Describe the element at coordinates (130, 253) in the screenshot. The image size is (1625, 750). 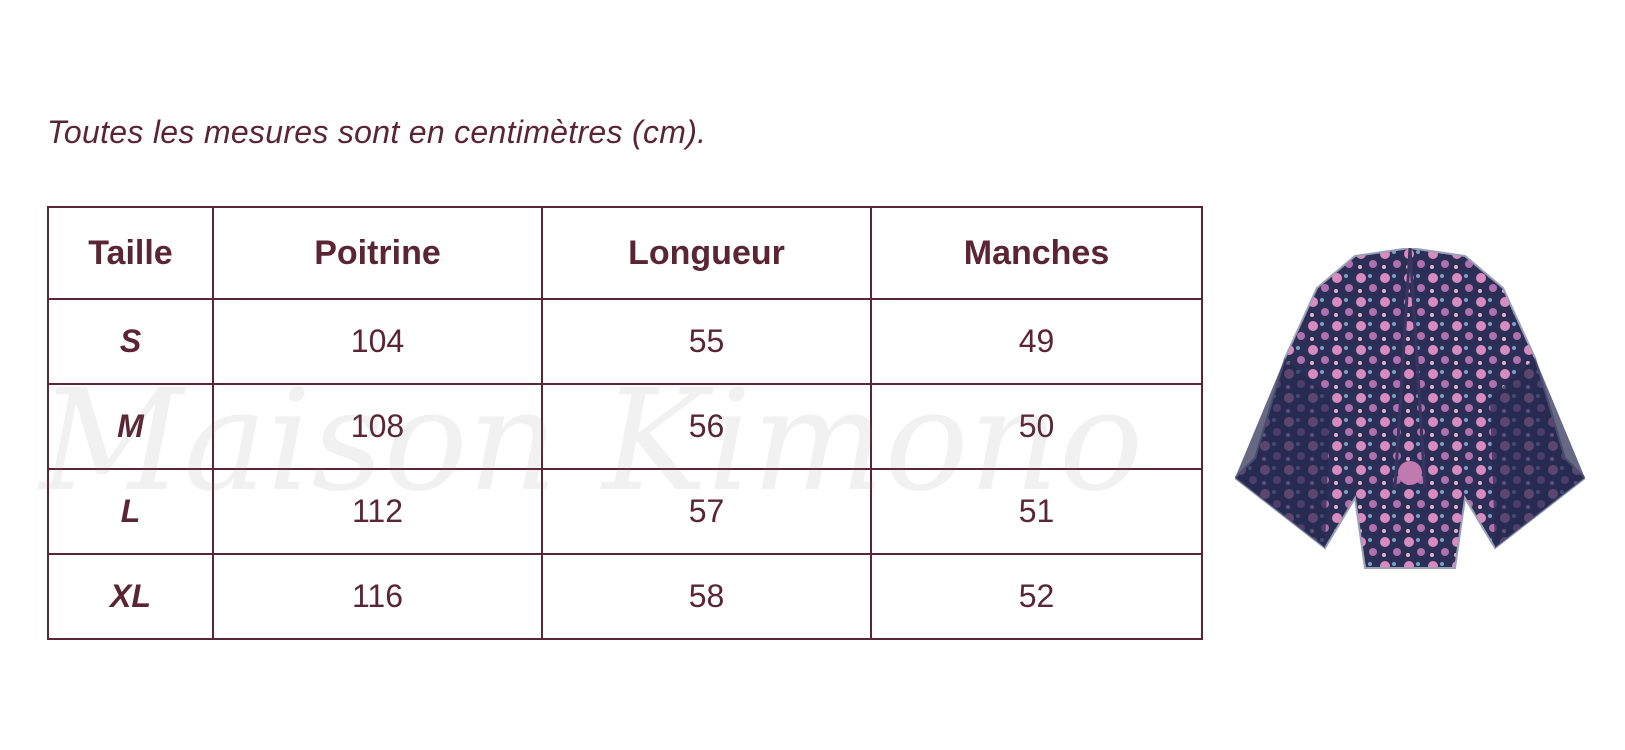
I see `column-header: Taille` at that location.